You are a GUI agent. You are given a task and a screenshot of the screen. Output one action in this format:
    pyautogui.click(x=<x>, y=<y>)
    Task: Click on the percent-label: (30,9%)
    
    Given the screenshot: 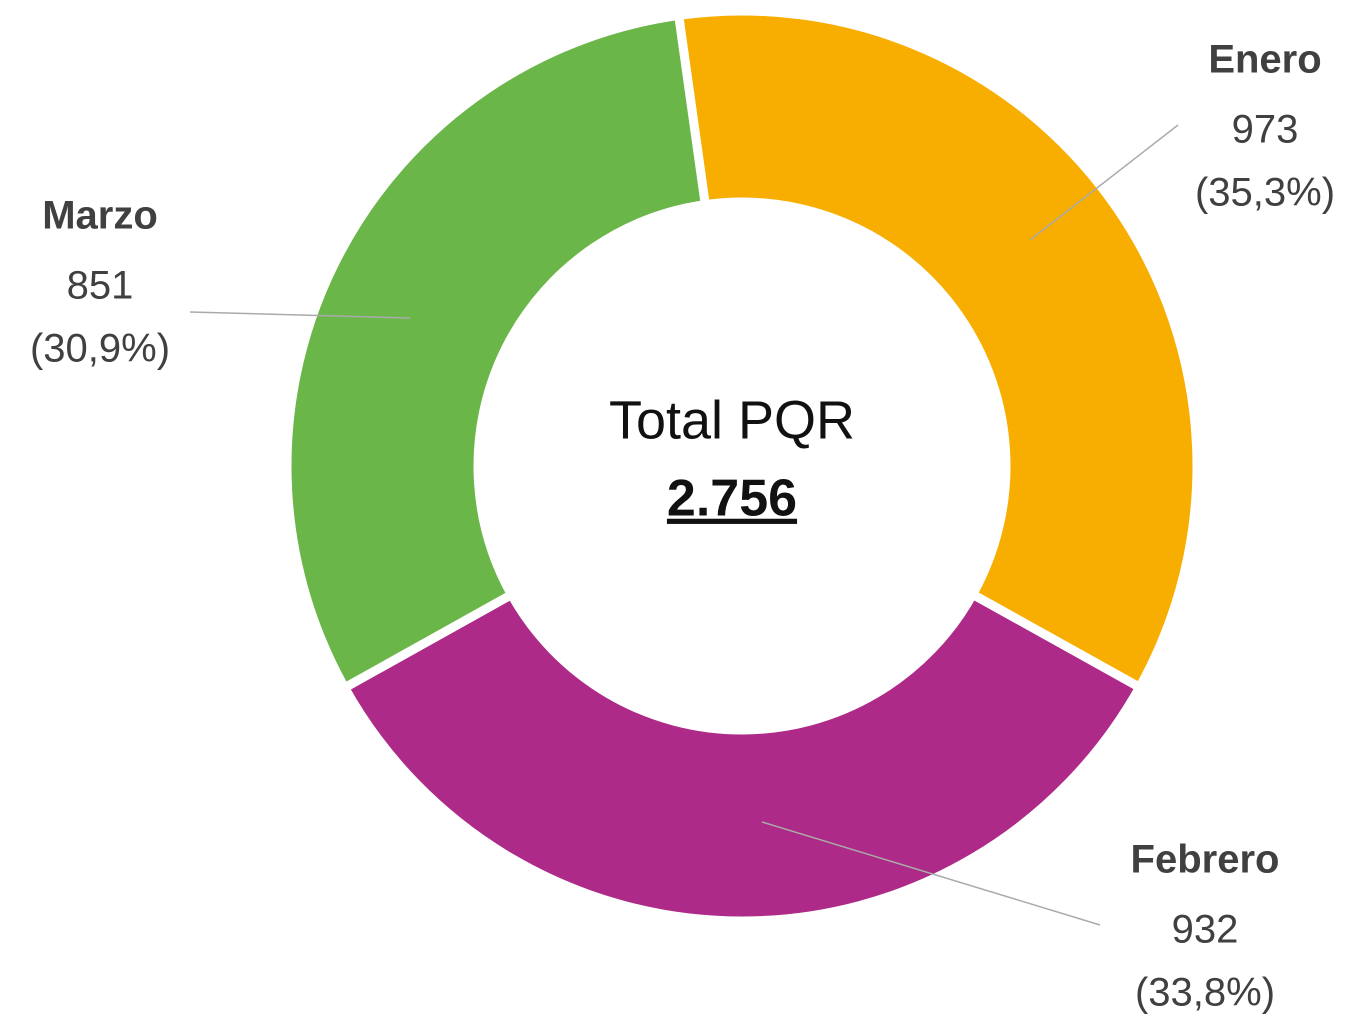 What is the action you would take?
    pyautogui.click(x=100, y=349)
    